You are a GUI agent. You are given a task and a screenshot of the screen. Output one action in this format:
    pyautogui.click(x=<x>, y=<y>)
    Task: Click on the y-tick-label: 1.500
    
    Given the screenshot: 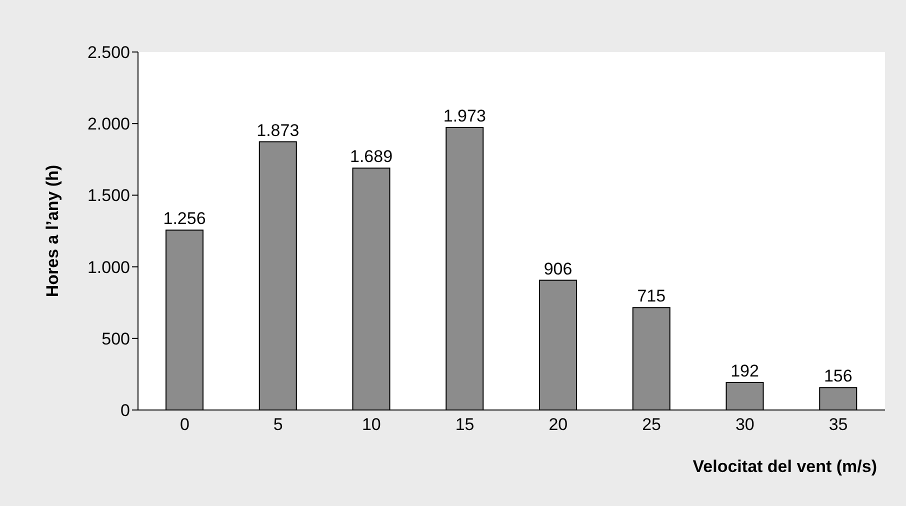 What is the action you would take?
    pyautogui.click(x=108, y=196)
    